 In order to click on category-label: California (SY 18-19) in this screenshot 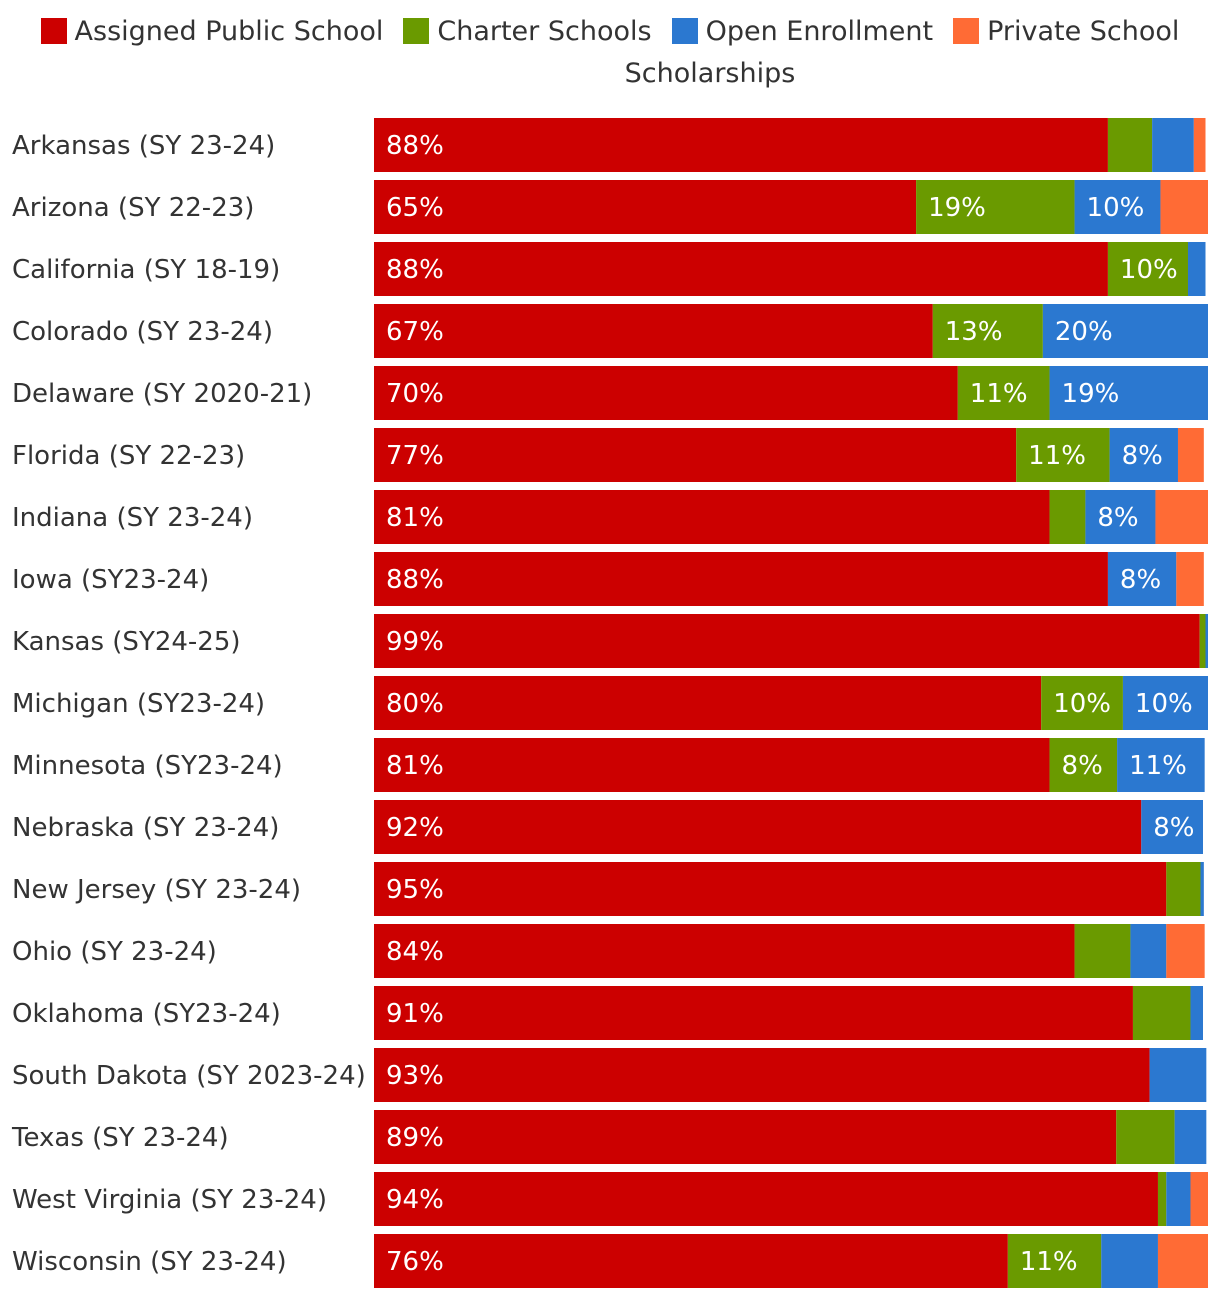, I will do `click(146, 270)`.